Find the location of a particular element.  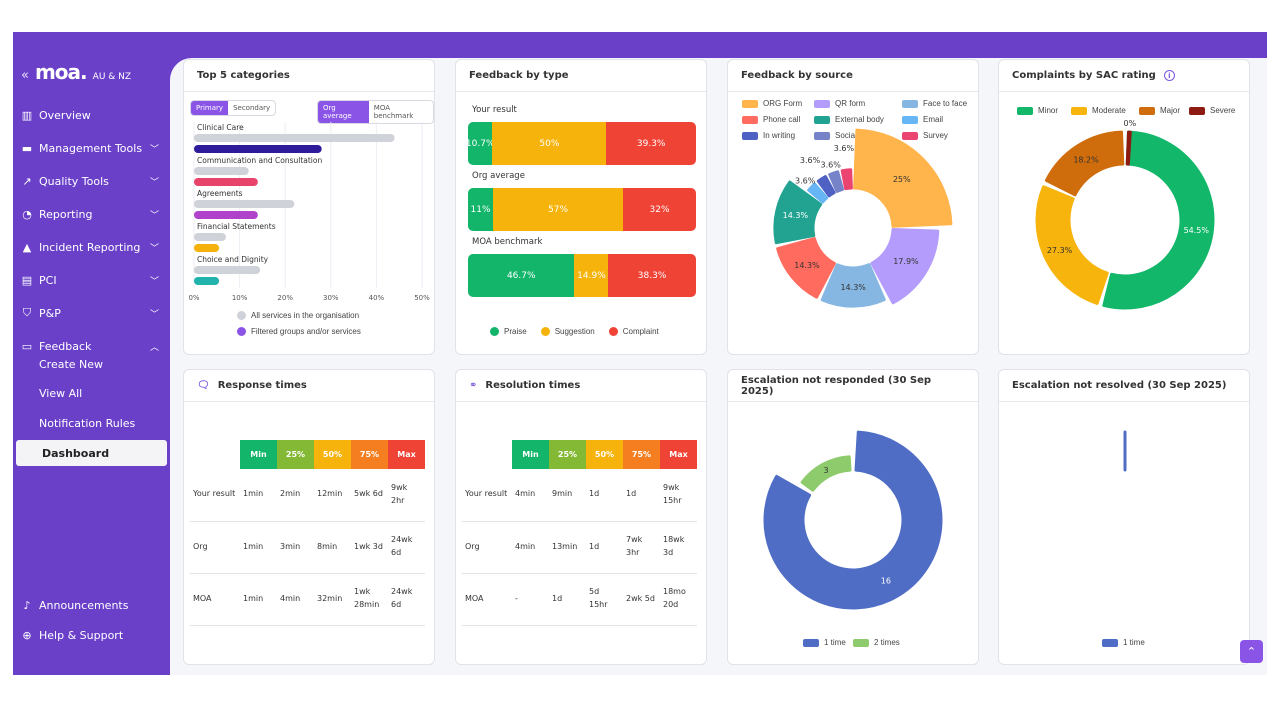

sac-donut: 54.5% 27.3% 18.2% 0% is located at coordinates (1125, 214).